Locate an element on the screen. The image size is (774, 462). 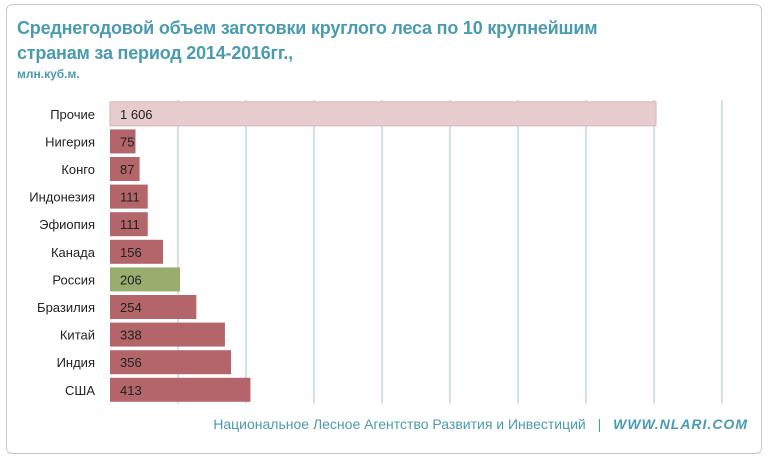
data-label: 356 is located at coordinates (131, 362).